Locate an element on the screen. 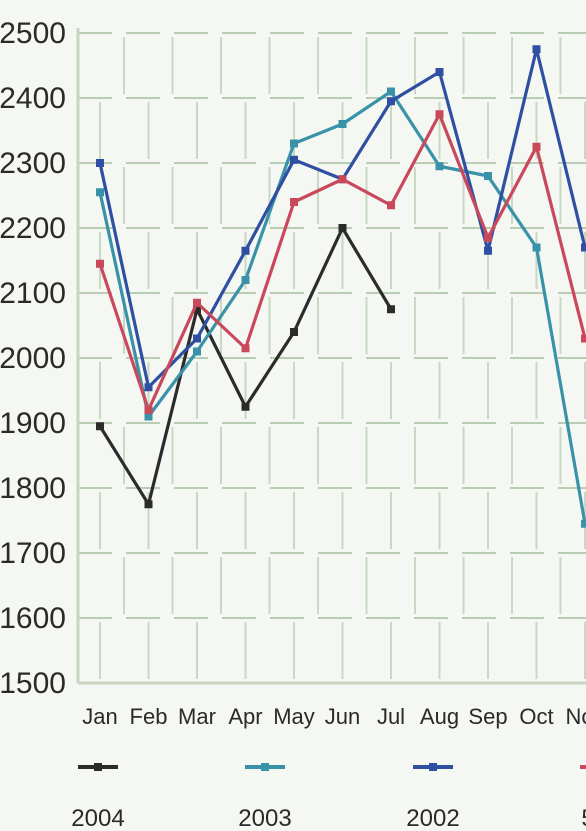  y-tick-label: 2500 is located at coordinates (33, 33).